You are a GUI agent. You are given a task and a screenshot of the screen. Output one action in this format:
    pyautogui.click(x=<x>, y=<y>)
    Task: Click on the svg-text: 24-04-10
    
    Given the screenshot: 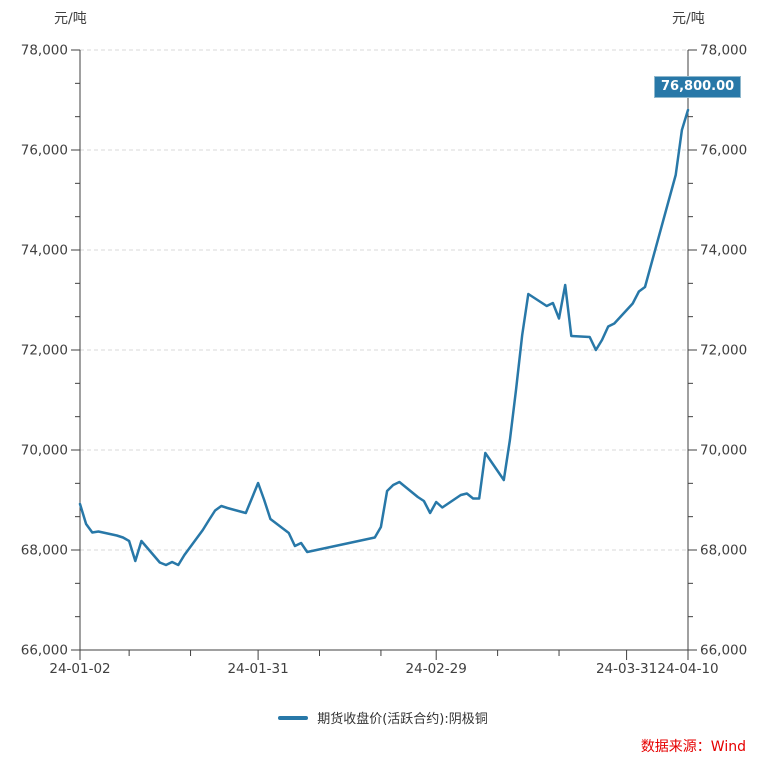 What is the action you would take?
    pyautogui.click(x=687, y=669)
    